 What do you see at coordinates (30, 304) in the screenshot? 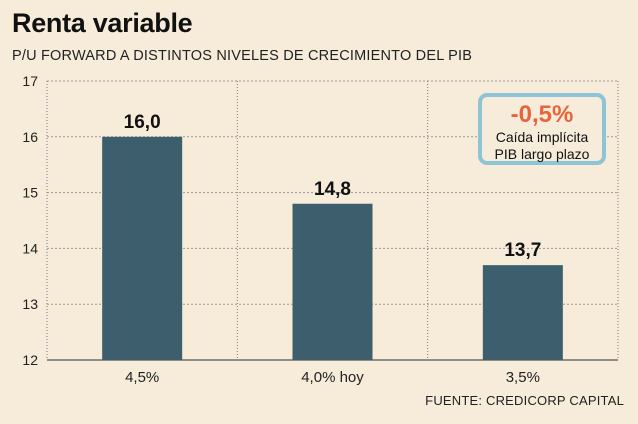
I see `y-tick-label: 13` at bounding box center [30, 304].